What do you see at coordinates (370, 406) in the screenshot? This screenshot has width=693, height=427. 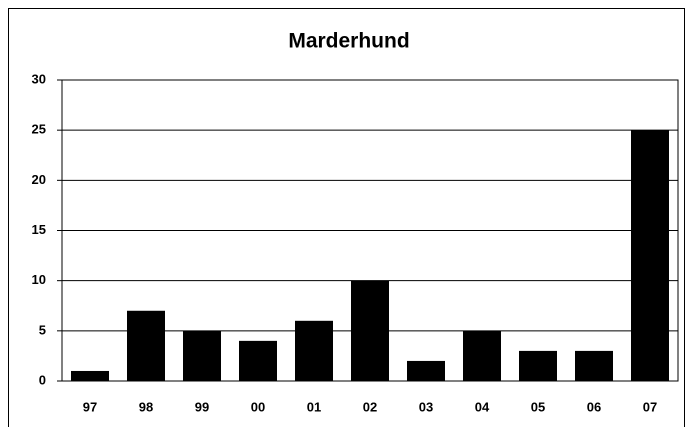 I see `x-tick-label: 02` at bounding box center [370, 406].